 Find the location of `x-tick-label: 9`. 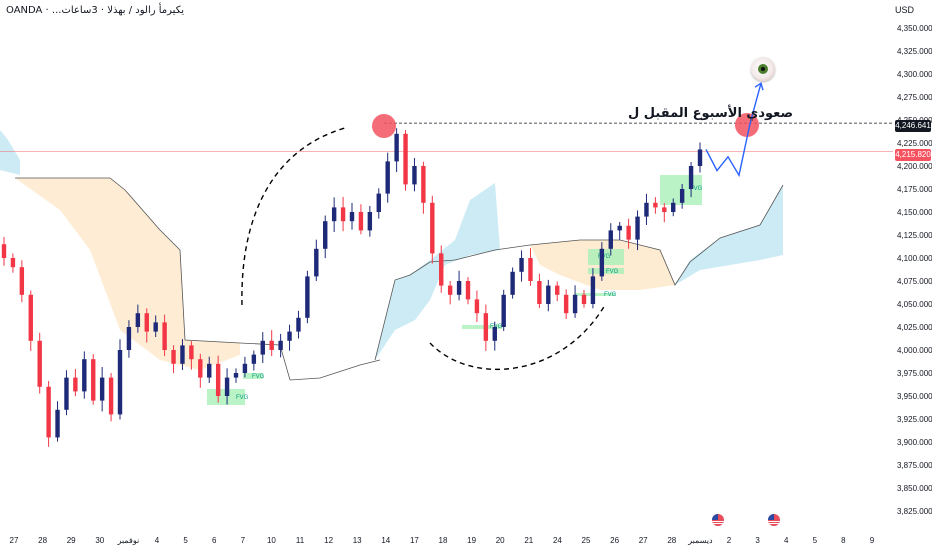

x-tick-label: 9 is located at coordinates (872, 540).